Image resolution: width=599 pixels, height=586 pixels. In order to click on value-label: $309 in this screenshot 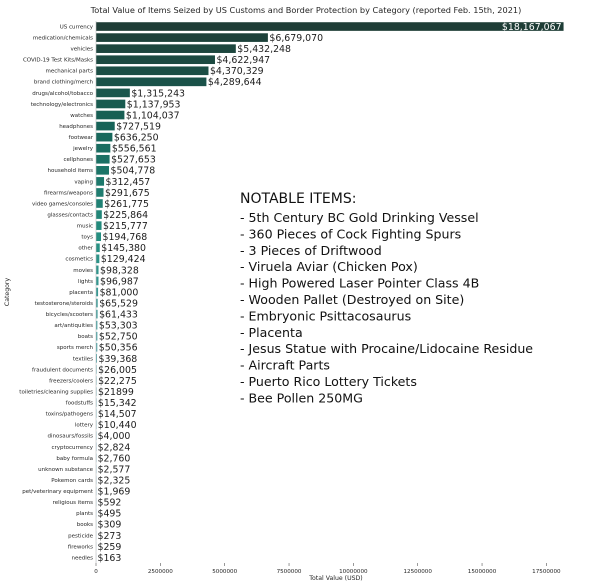, I will do `click(110, 525)`.